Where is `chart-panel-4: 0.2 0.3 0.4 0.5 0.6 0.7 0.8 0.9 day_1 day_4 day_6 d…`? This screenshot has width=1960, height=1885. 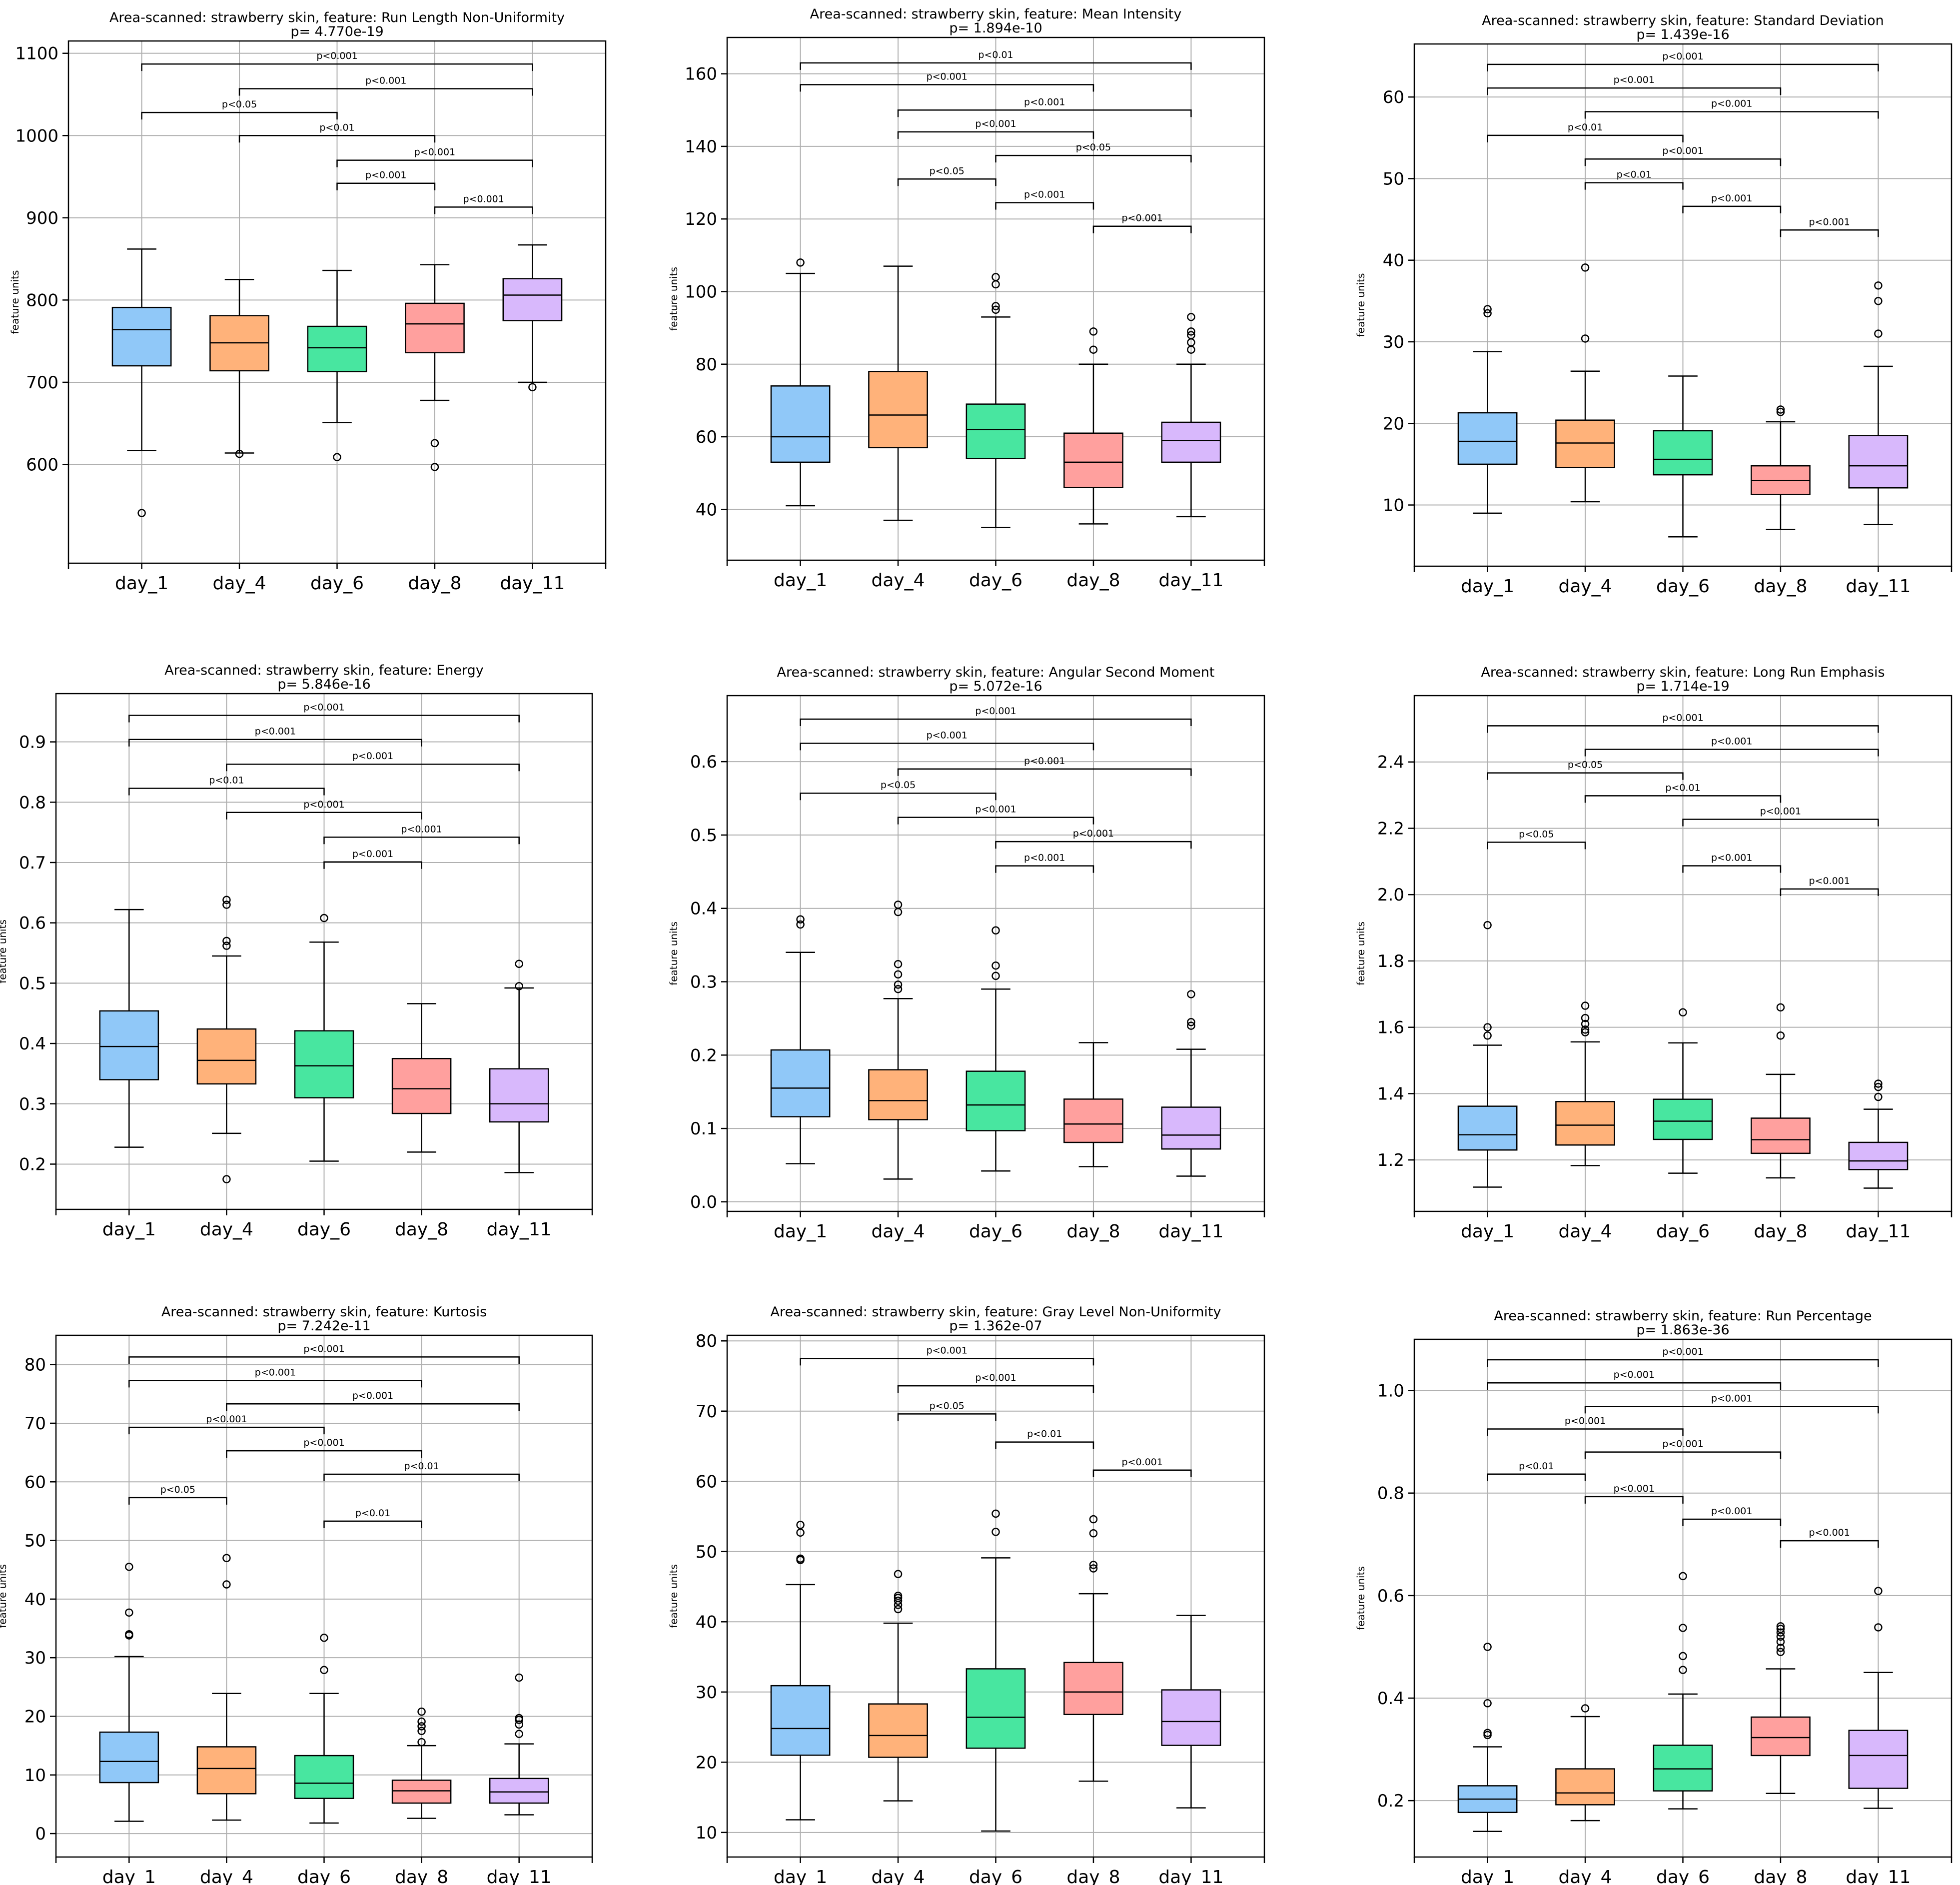 chart-panel-4: 0.2 0.3 0.4 0.5 0.6 0.7 0.8 0.9 day_1 day_4 day_6 d… is located at coordinates (296, 951).